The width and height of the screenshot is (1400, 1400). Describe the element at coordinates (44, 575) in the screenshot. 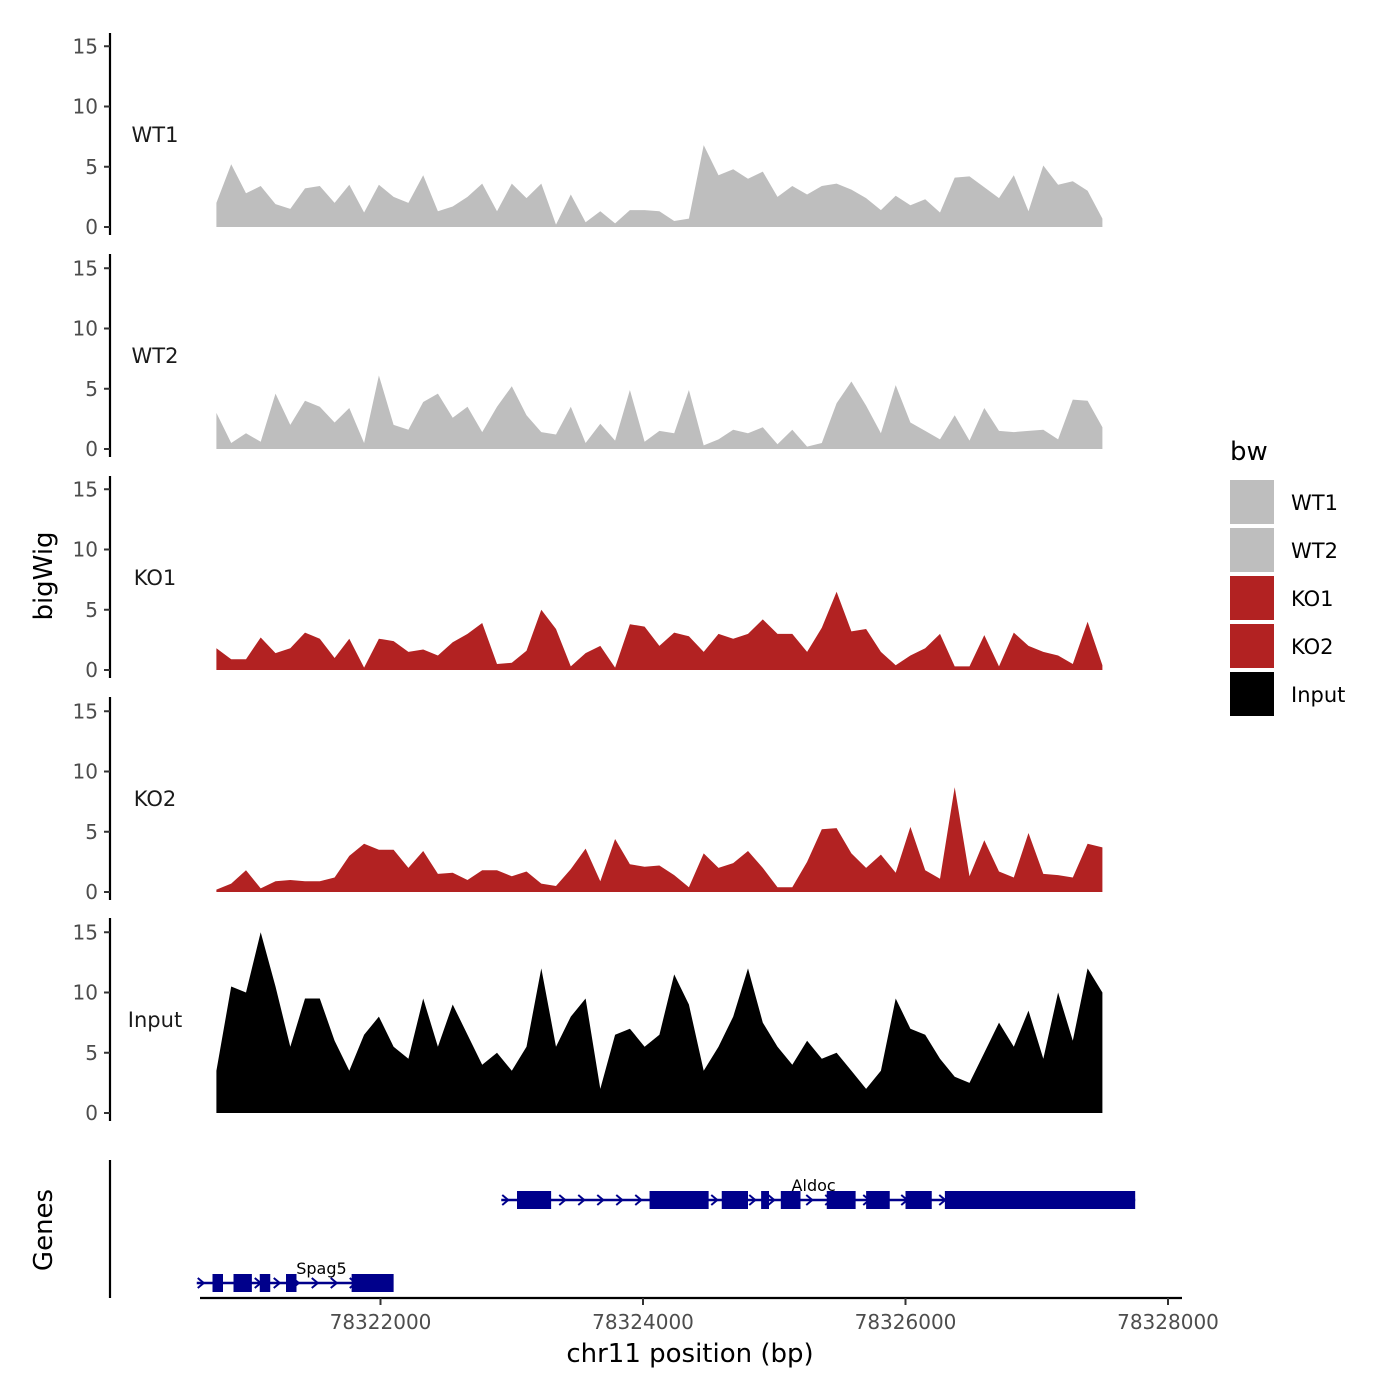

I see `y-axis-title: bigWig` at that location.